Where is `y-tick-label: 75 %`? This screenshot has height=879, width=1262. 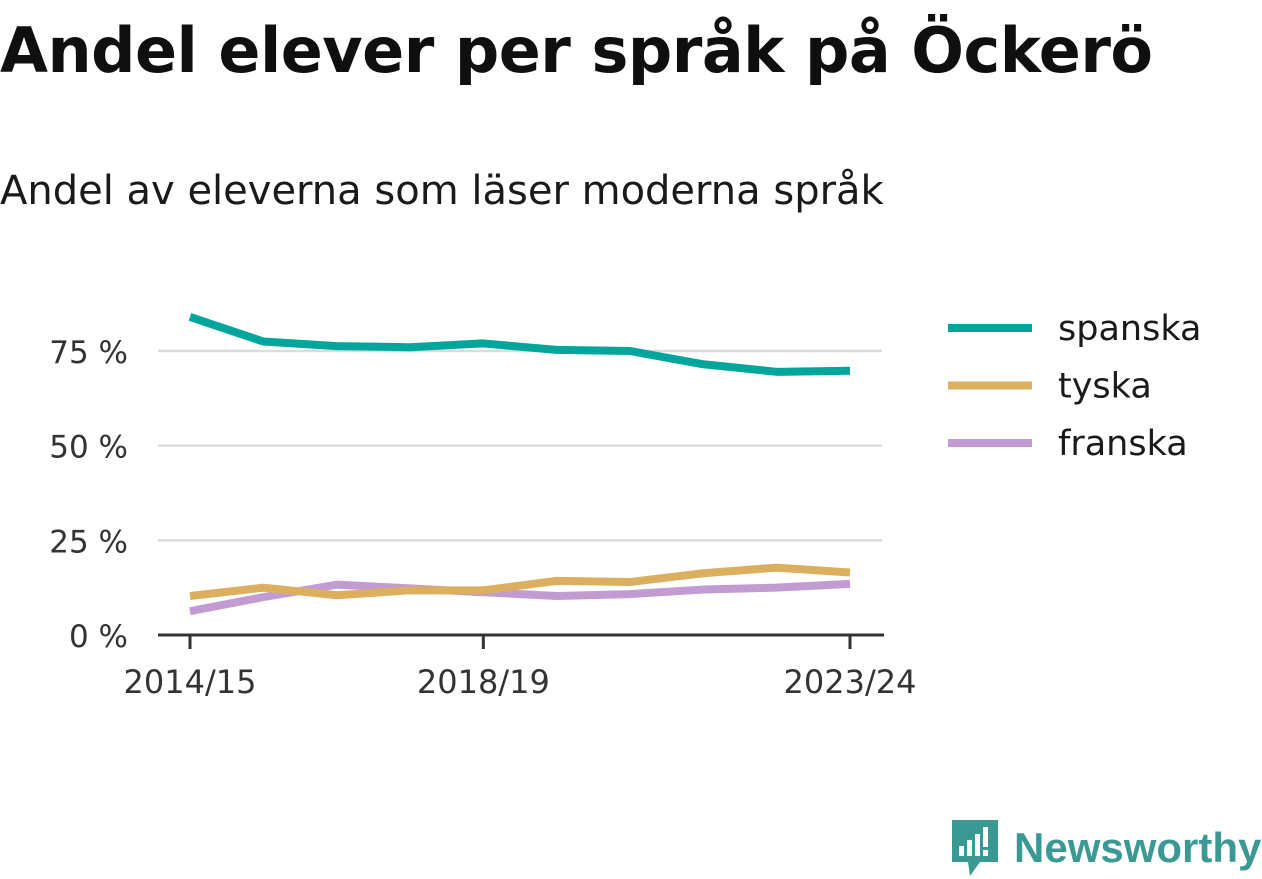
y-tick-label: 75 % is located at coordinates (88, 353).